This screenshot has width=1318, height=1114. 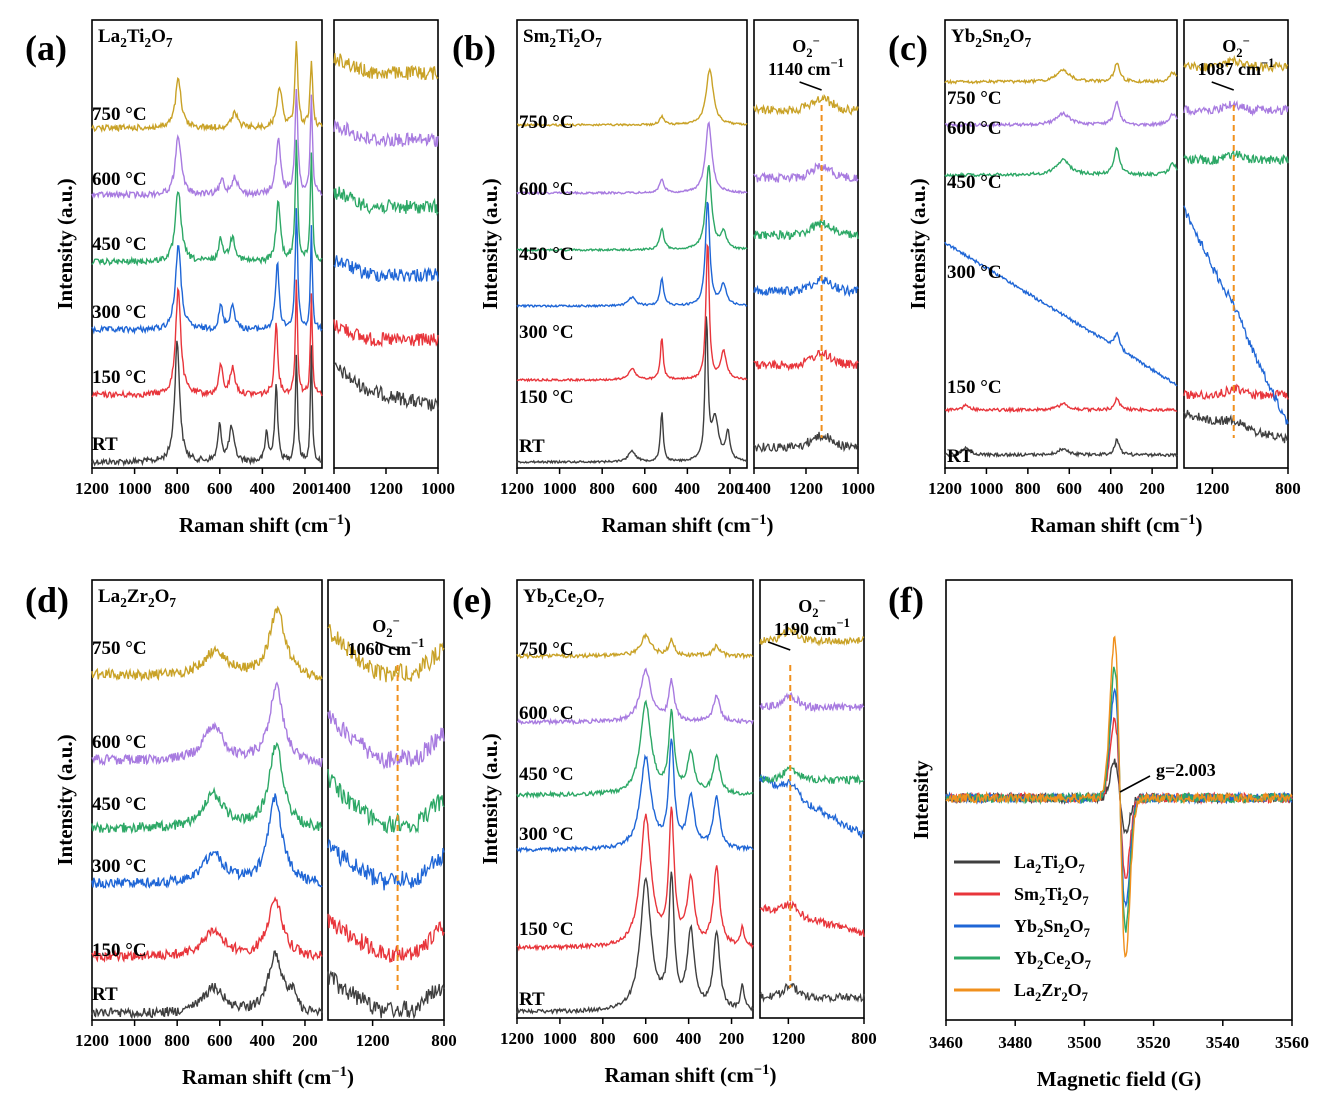 I want to click on legend-label: Yb2Ce2O7, so click(x=1052, y=960).